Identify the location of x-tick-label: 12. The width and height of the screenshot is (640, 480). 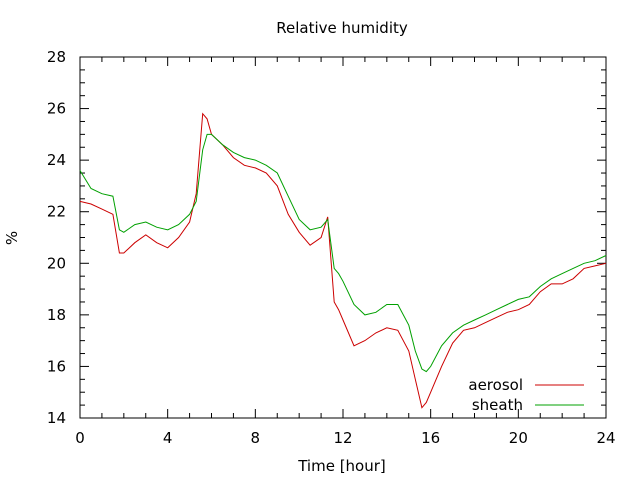
(342, 438).